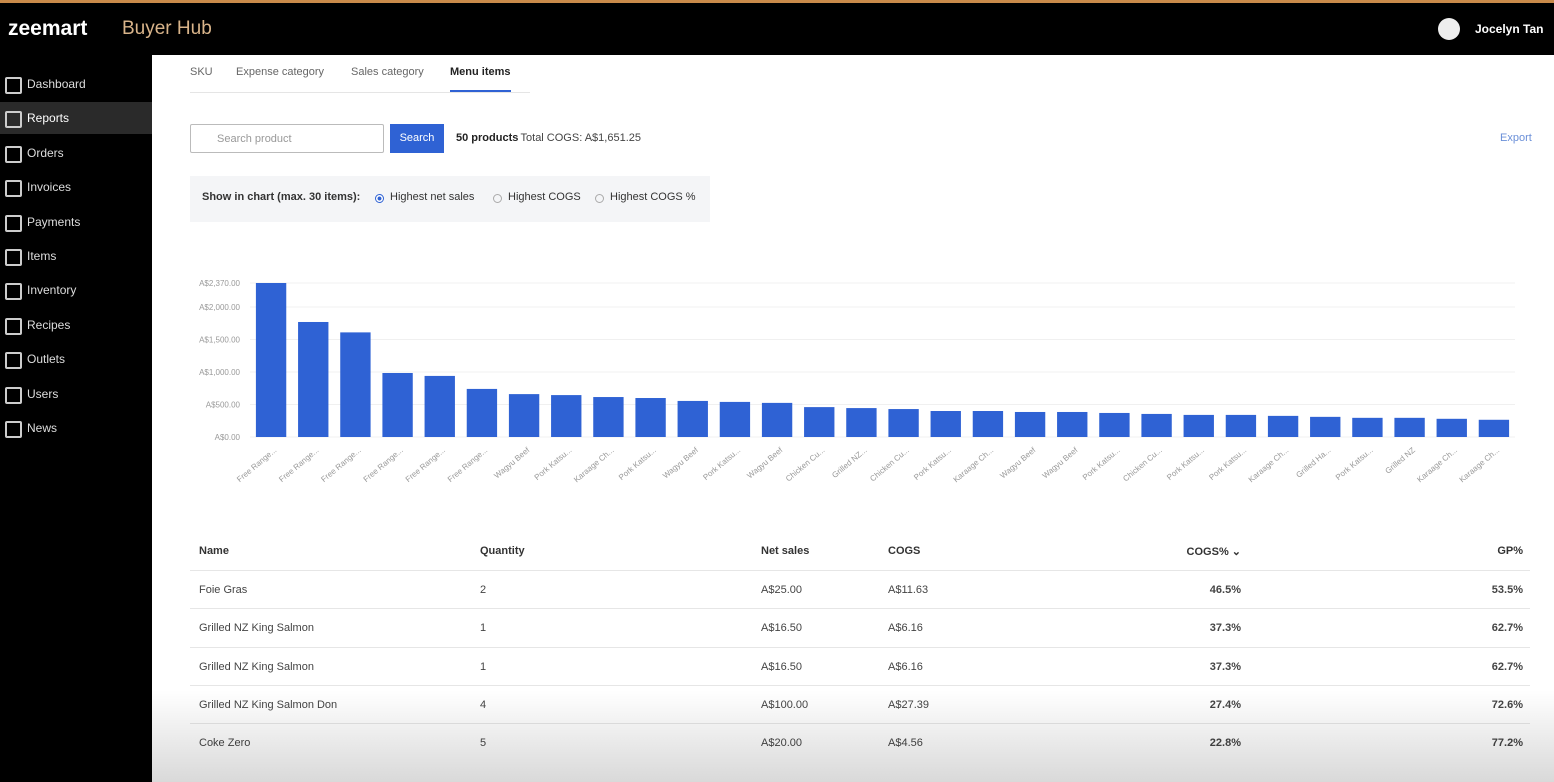  What do you see at coordinates (1399, 461) in the screenshot?
I see `x-tick-label: Grilled NZ` at bounding box center [1399, 461].